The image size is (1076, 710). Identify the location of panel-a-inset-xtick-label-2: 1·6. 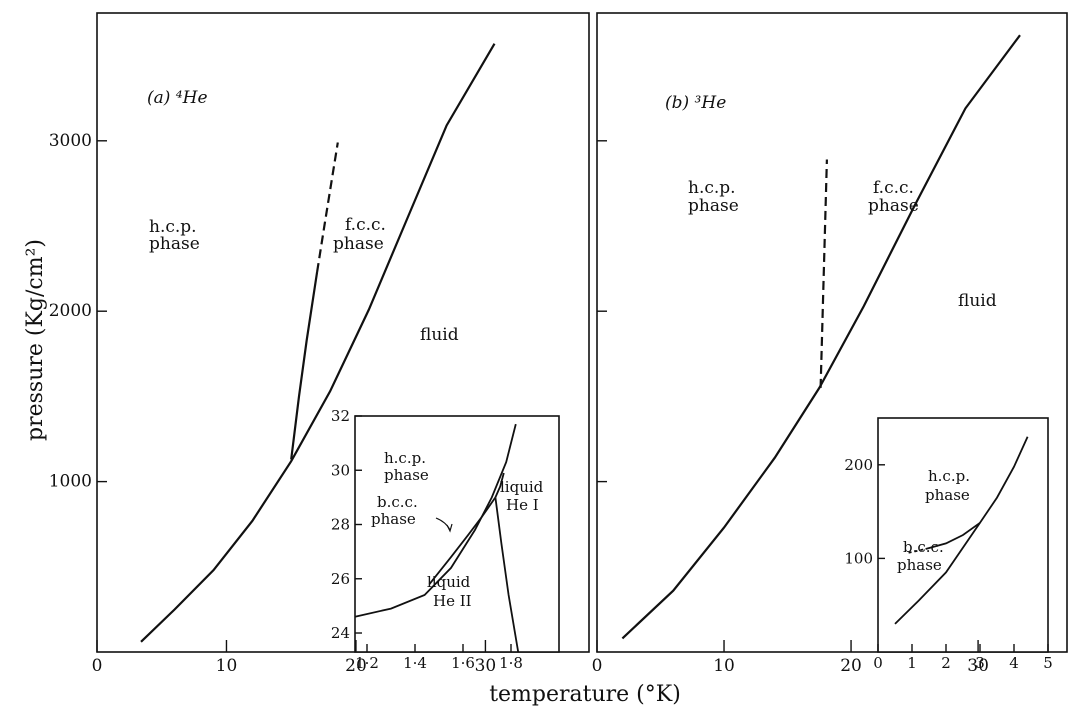
(463, 663).